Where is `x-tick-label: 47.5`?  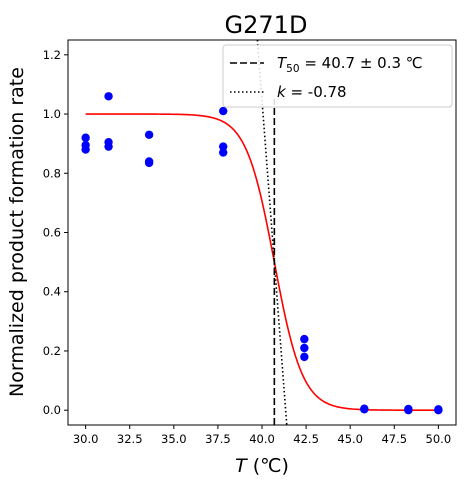 x-tick-label: 47.5 is located at coordinates (394, 439).